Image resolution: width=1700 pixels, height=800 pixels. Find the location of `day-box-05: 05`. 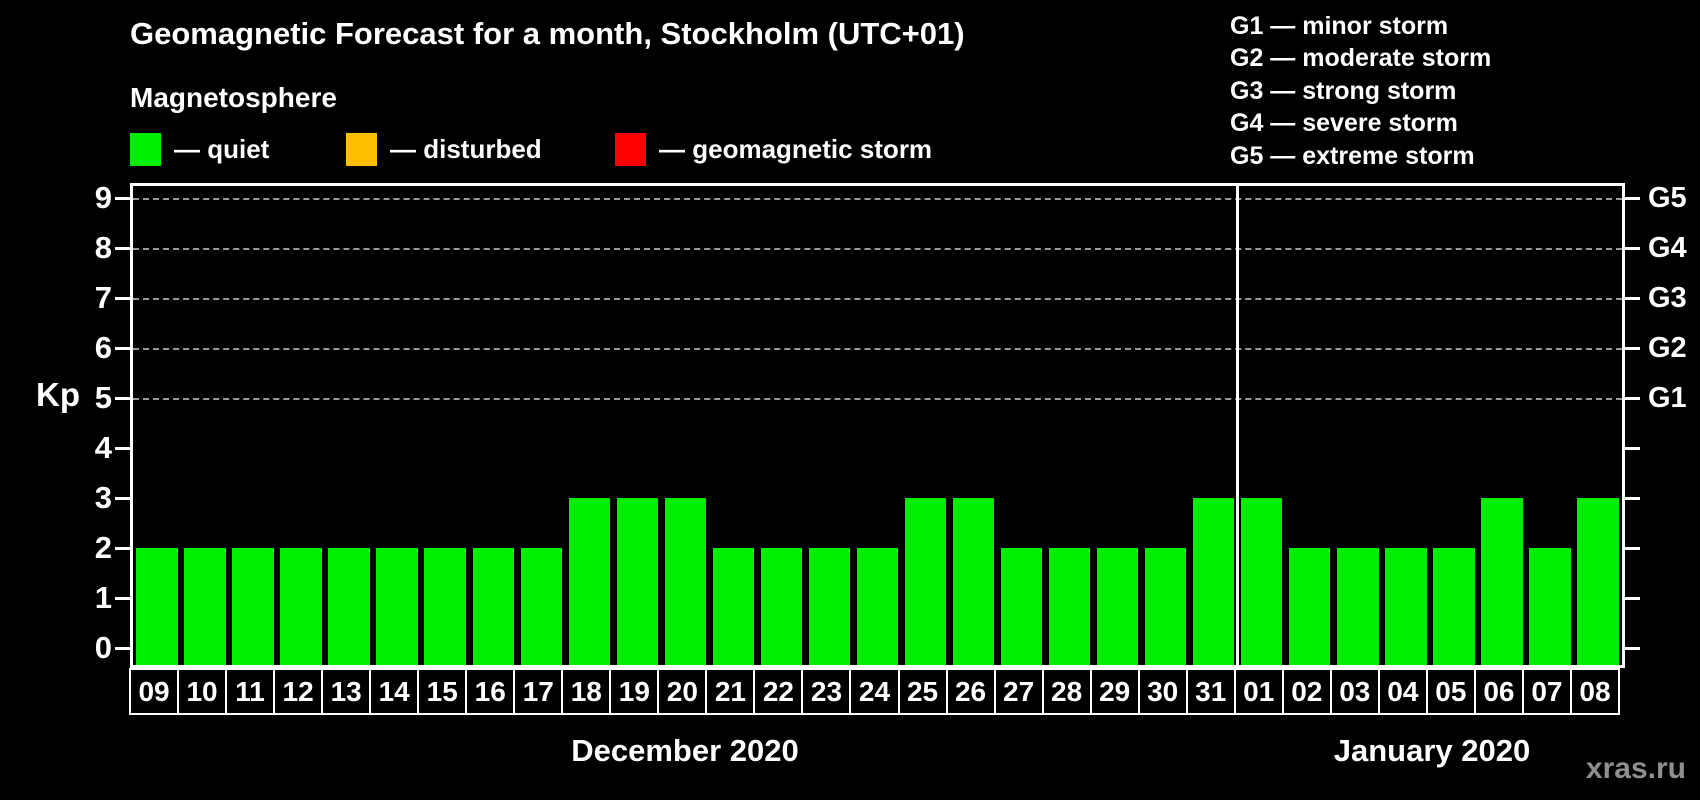

day-box-05: 05 is located at coordinates (1450, 691).